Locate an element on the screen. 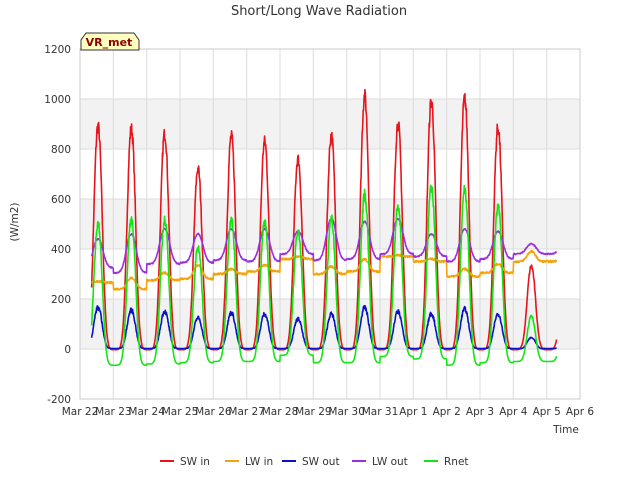 The width and height of the screenshot is (640, 480). x-tick-label: Apr 3 is located at coordinates (480, 412).